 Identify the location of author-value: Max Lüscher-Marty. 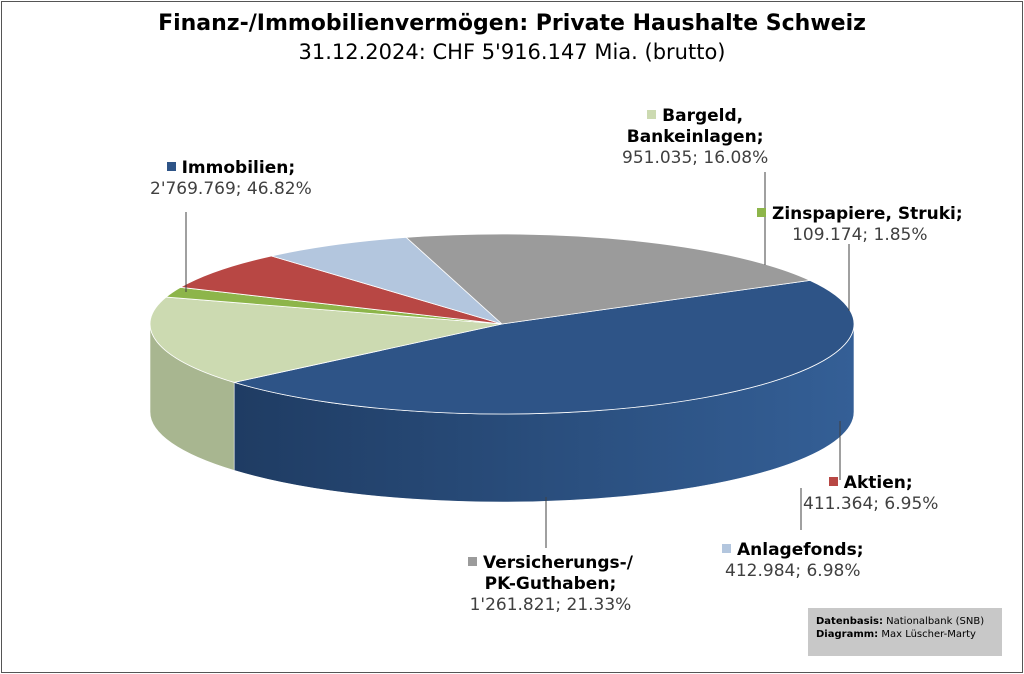
(928, 634).